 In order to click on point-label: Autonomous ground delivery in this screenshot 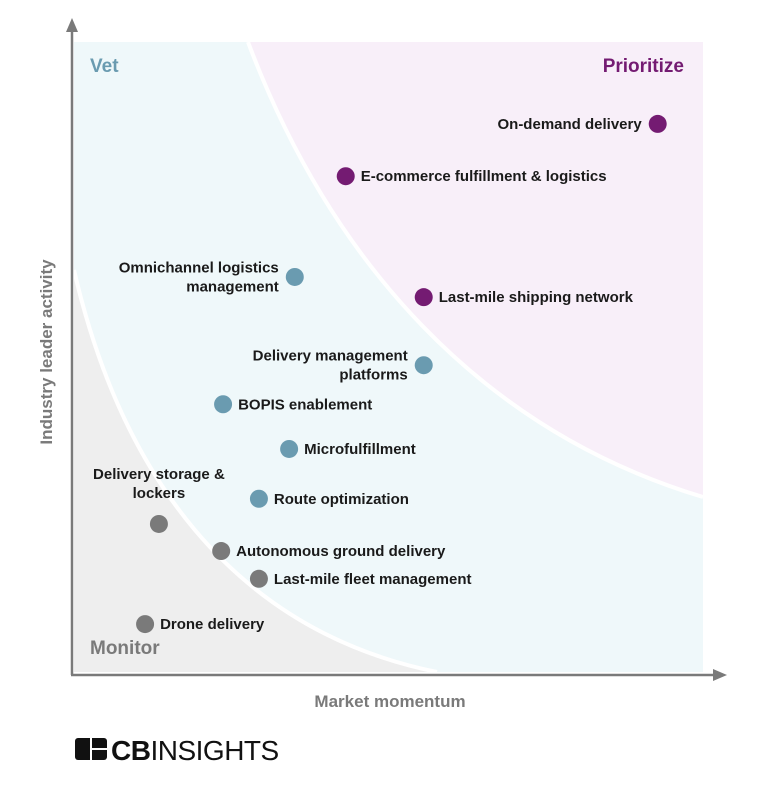, I will do `click(341, 551)`.